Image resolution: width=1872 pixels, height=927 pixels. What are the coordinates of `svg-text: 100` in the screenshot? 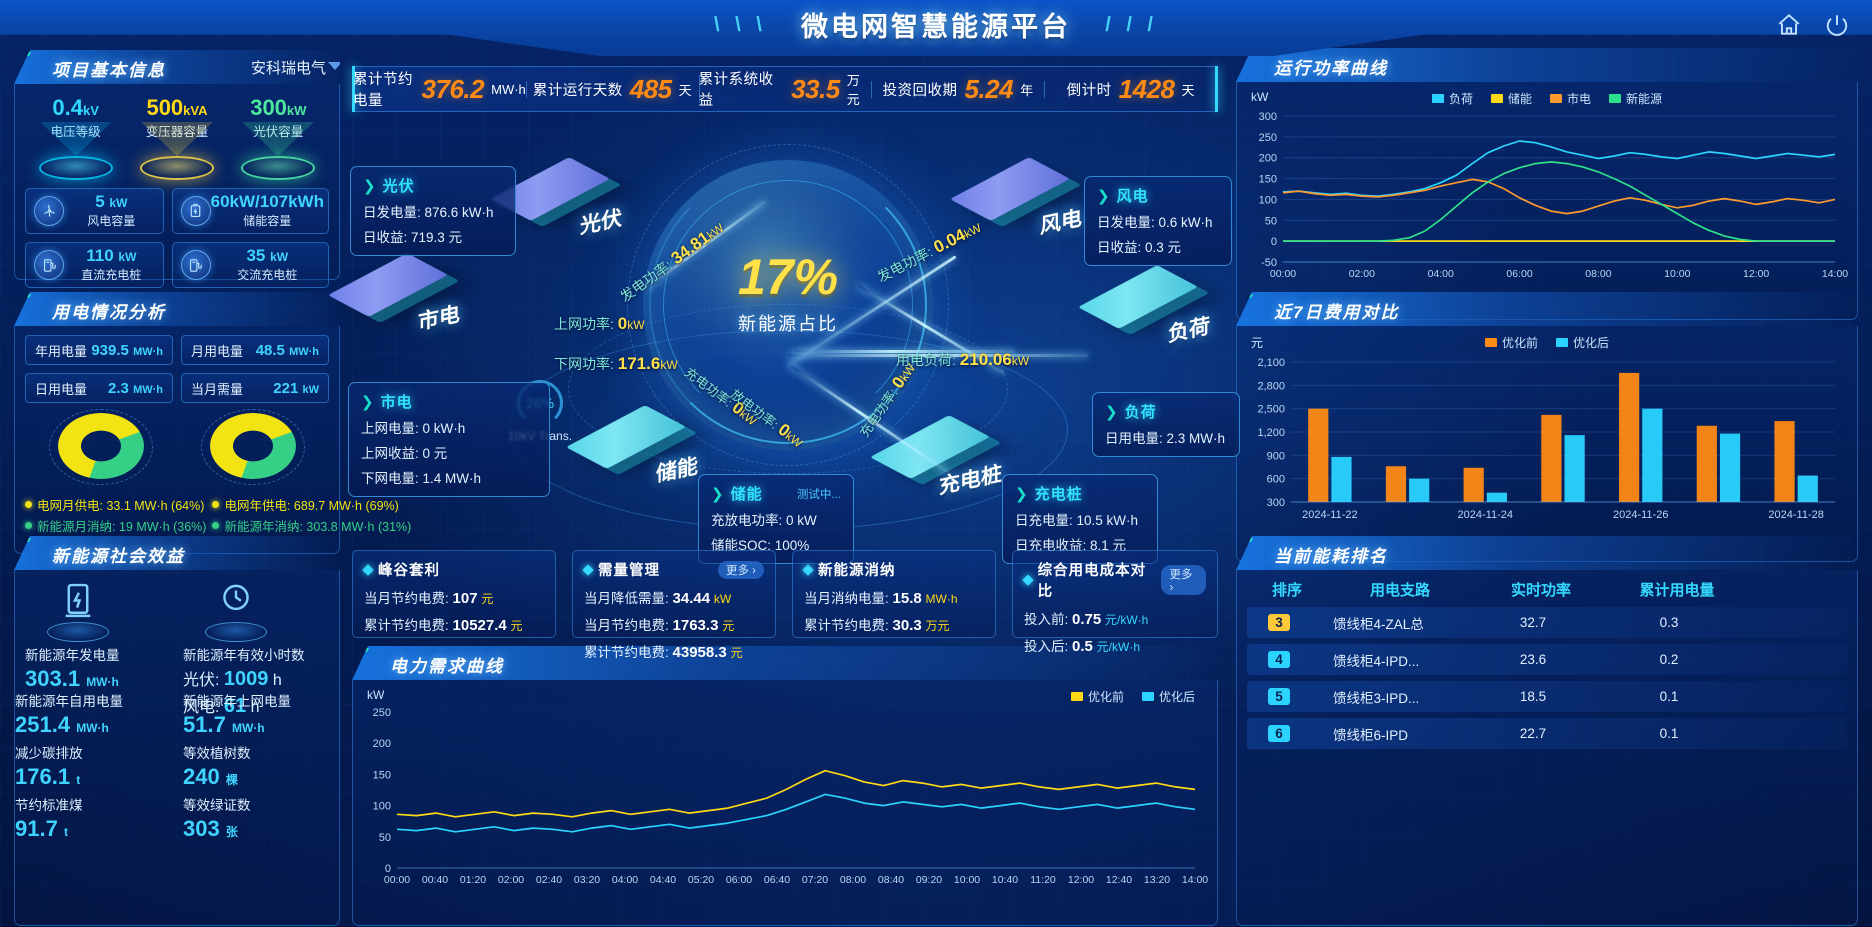 It's located at (1268, 200).